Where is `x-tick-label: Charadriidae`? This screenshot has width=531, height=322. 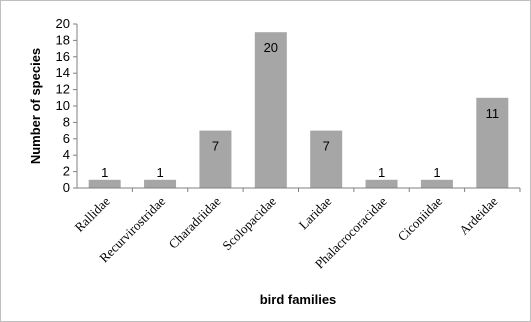
x-tick-label: Charadriidae is located at coordinates (194, 222).